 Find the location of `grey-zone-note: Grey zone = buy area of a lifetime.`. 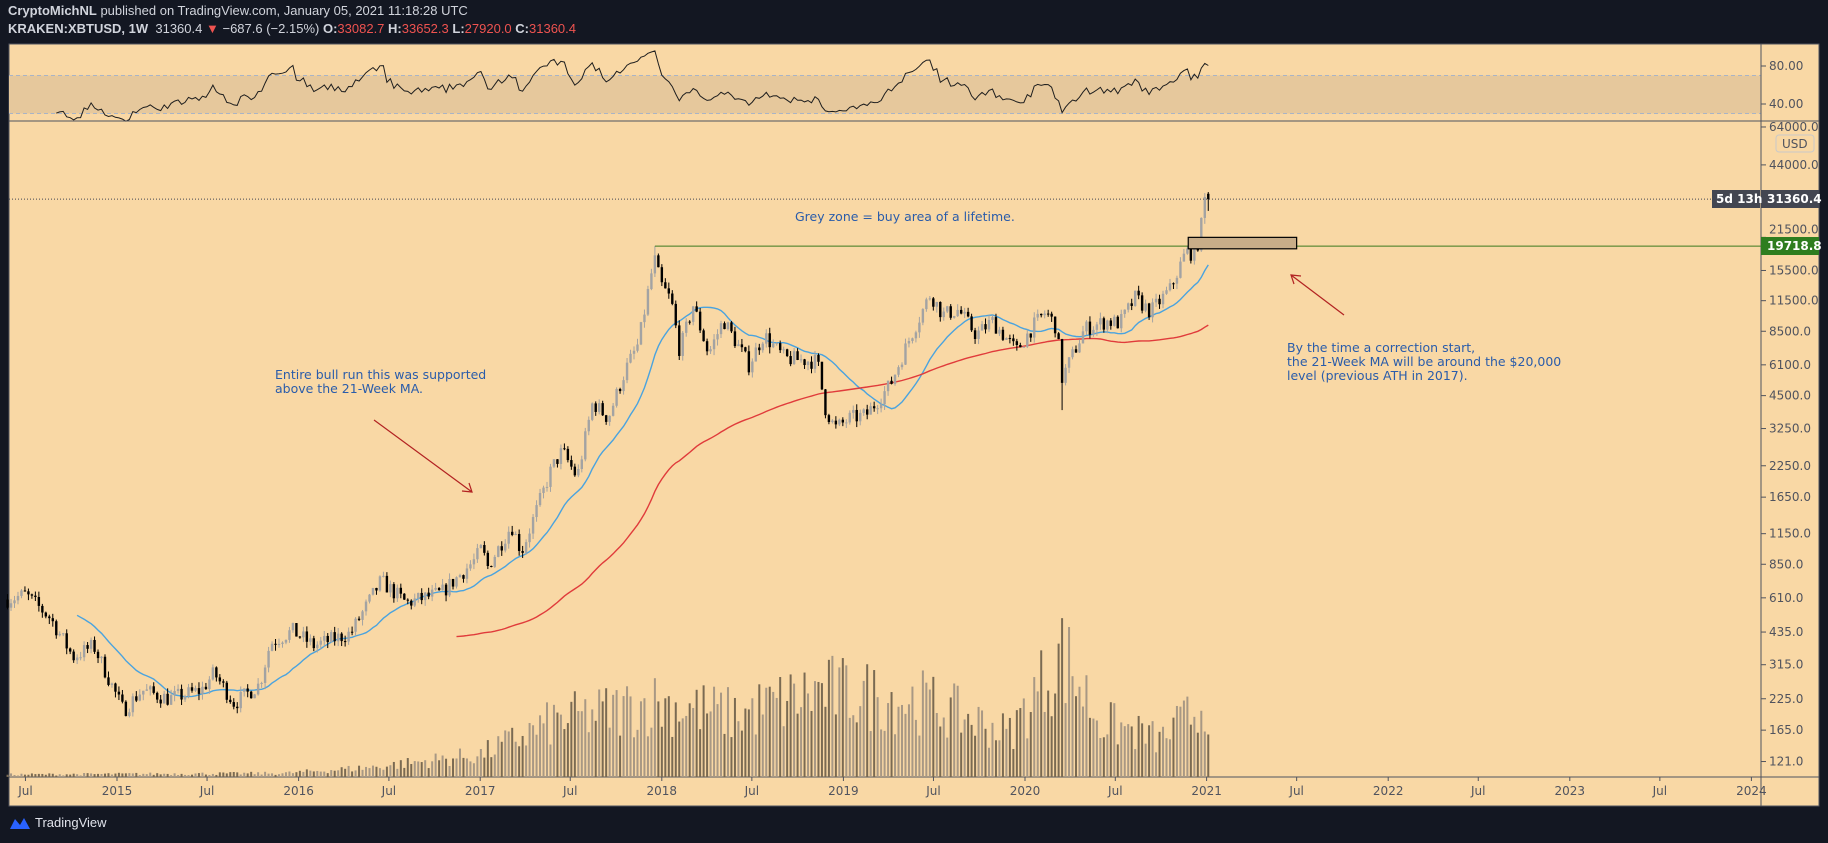

grey-zone-note: Grey zone = buy area of a lifetime. is located at coordinates (905, 216).